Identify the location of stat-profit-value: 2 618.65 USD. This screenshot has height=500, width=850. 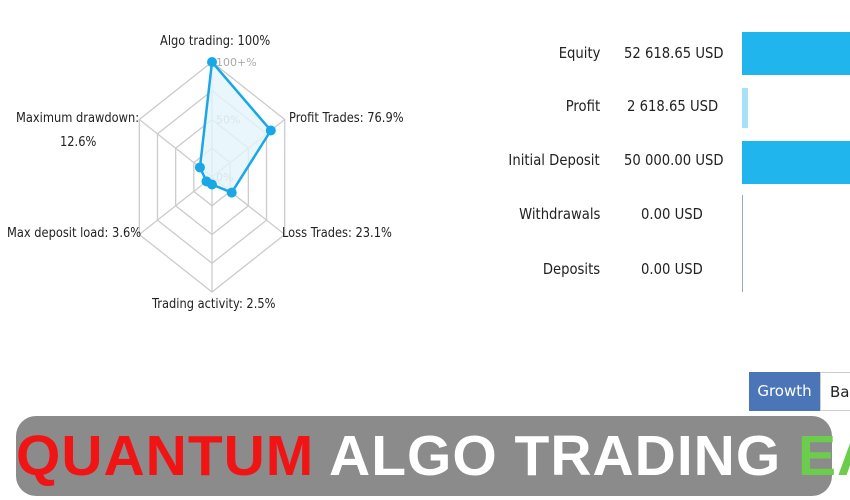
(673, 106).